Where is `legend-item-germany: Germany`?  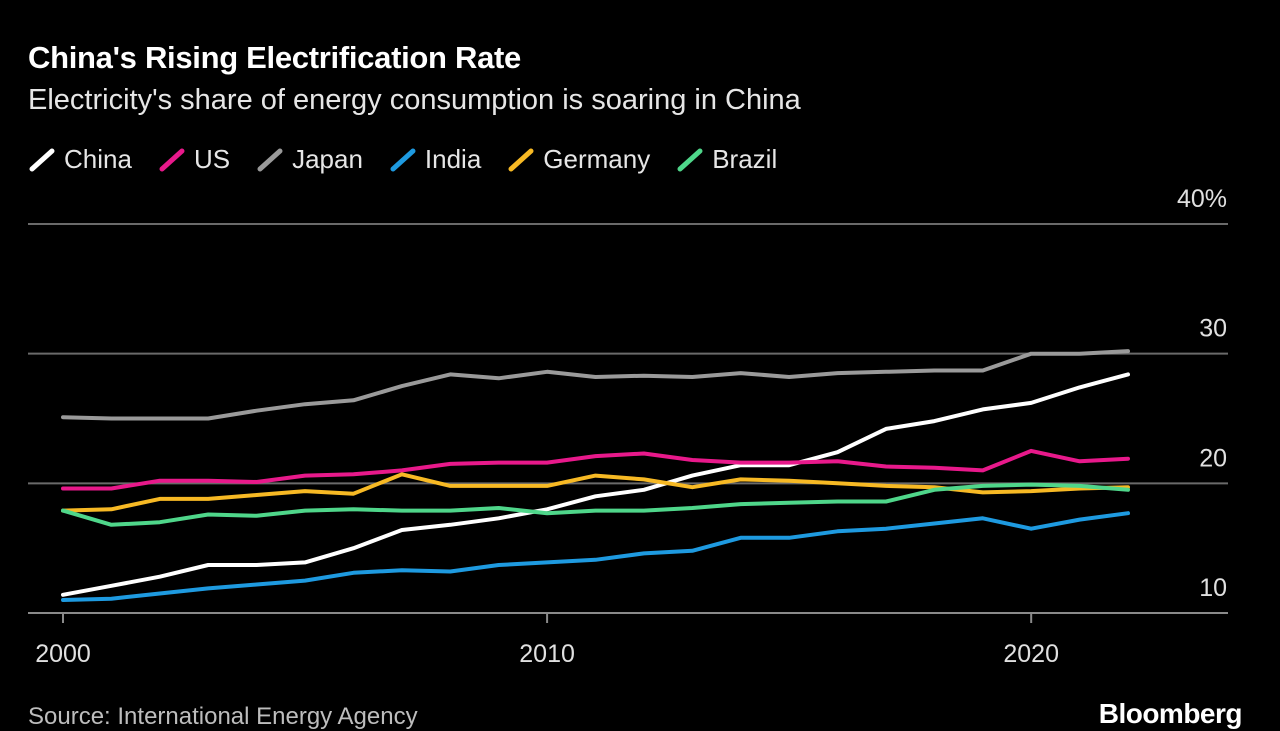
legend-item-germany: Germany is located at coordinates (578, 159).